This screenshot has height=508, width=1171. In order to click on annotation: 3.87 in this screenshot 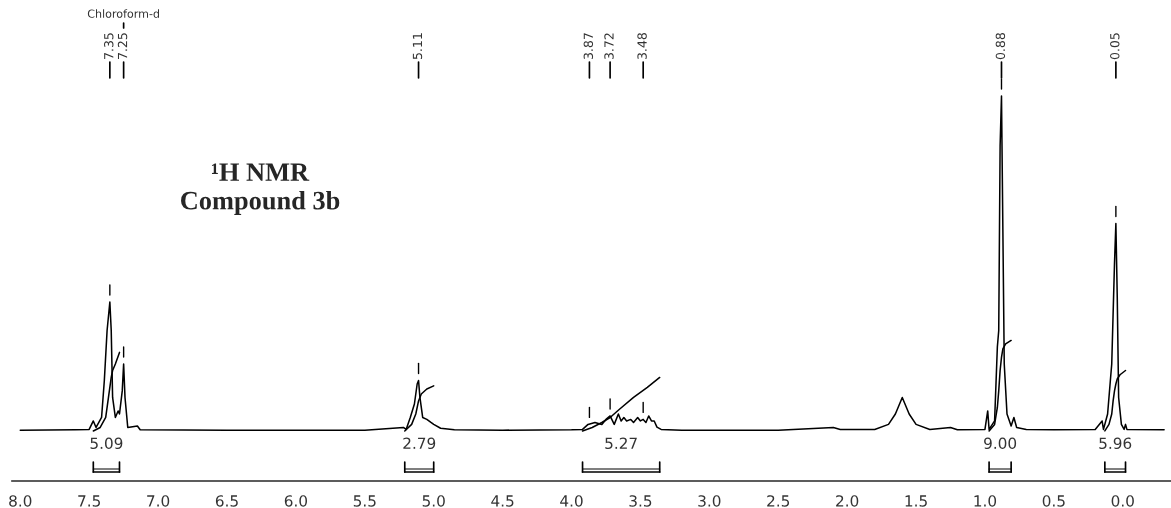, I will do `click(588, 46)`.